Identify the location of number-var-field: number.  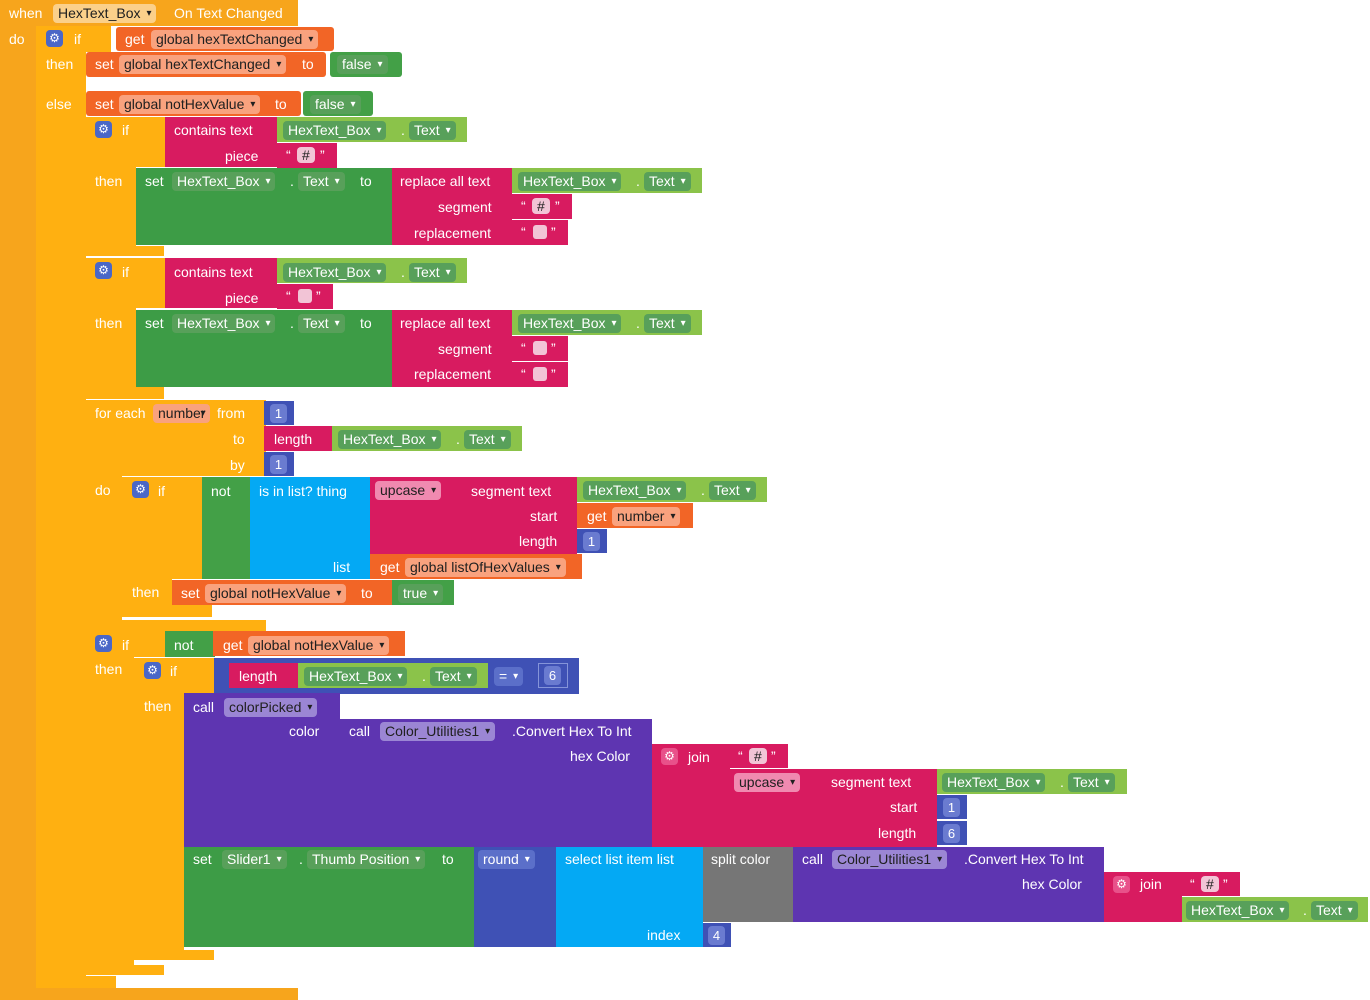
(182, 413).